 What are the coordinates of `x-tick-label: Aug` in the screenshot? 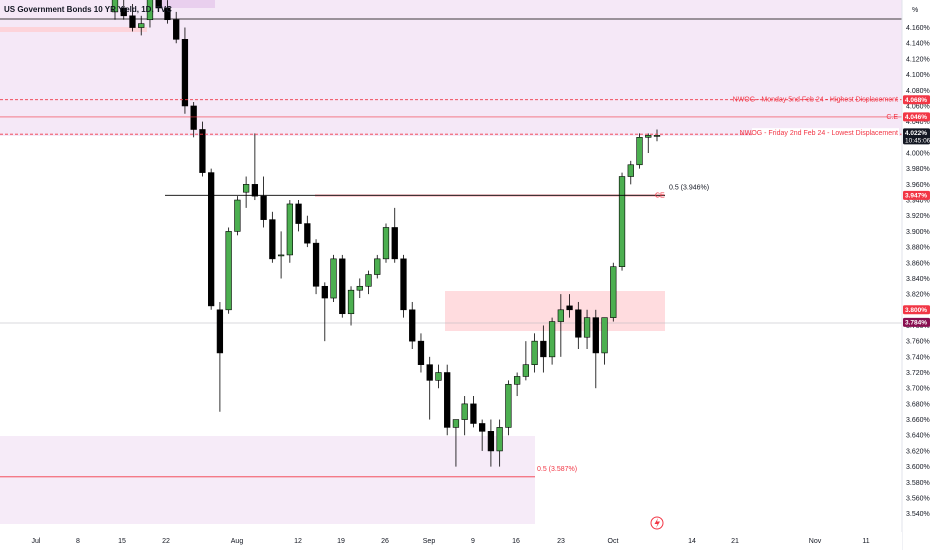 It's located at (237, 541).